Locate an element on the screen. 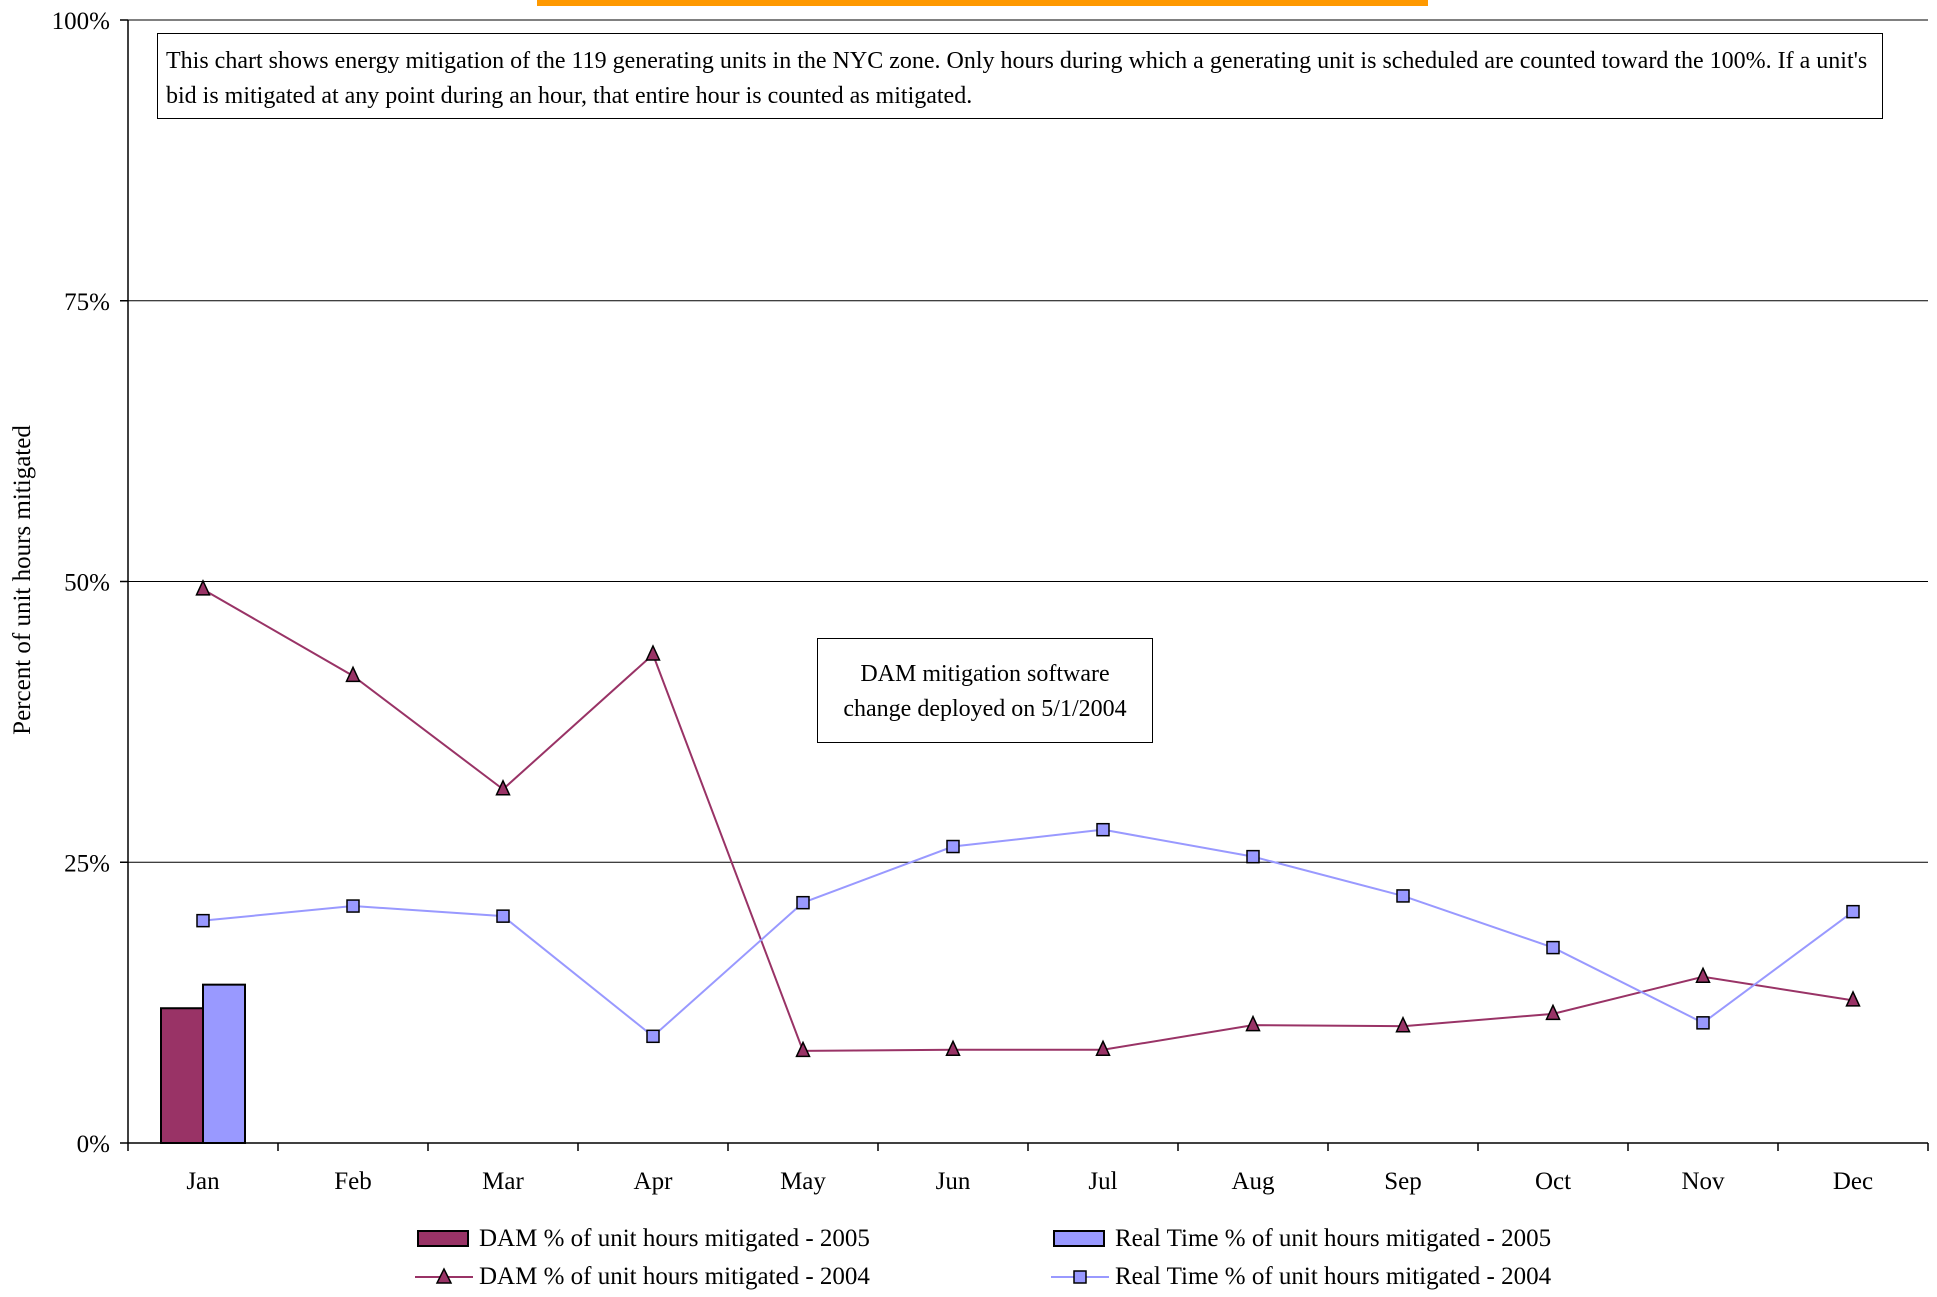  legend-triangle-marker is located at coordinates (444, 1275).